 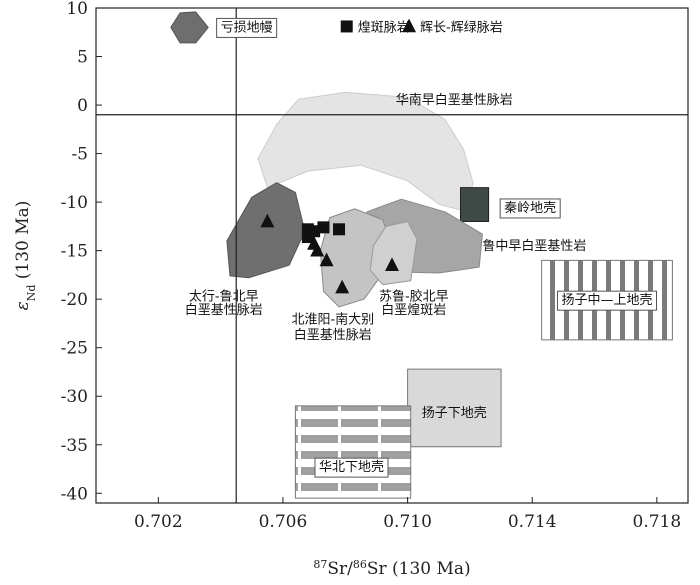 I want to click on y-tick-label-1: 10, so click(x=77, y=9).